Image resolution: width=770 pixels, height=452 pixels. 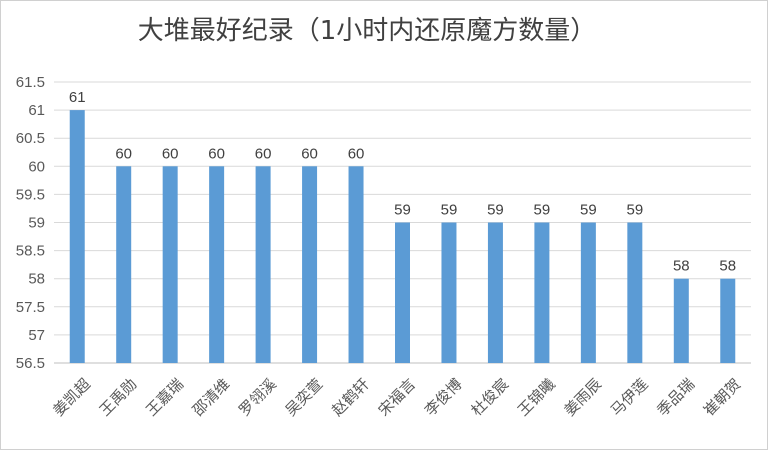 I want to click on x-tick-label: 马伊莲, so click(x=629, y=397).